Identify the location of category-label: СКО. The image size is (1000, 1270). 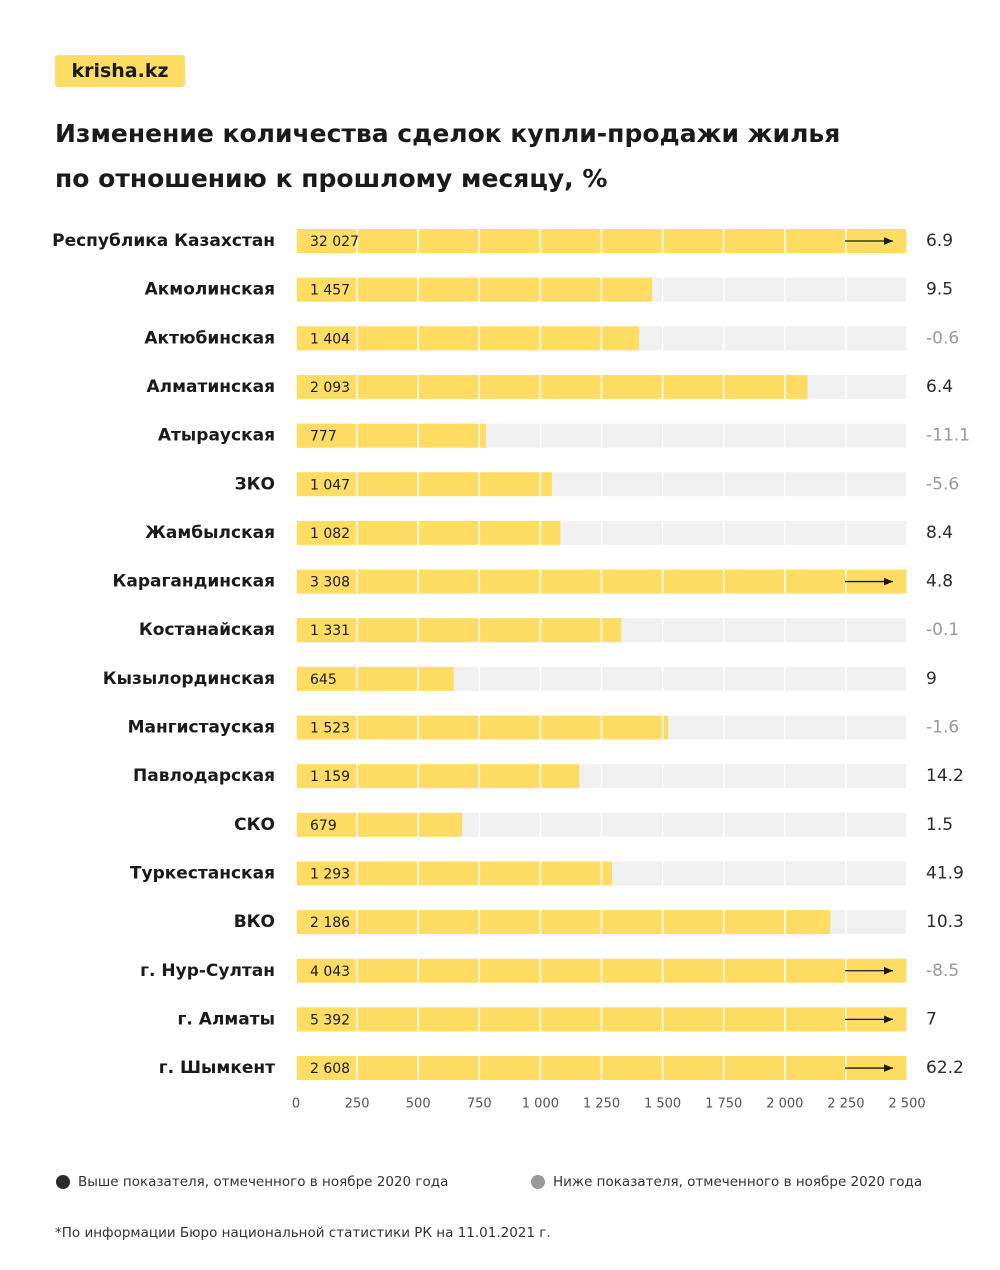
(254, 825).